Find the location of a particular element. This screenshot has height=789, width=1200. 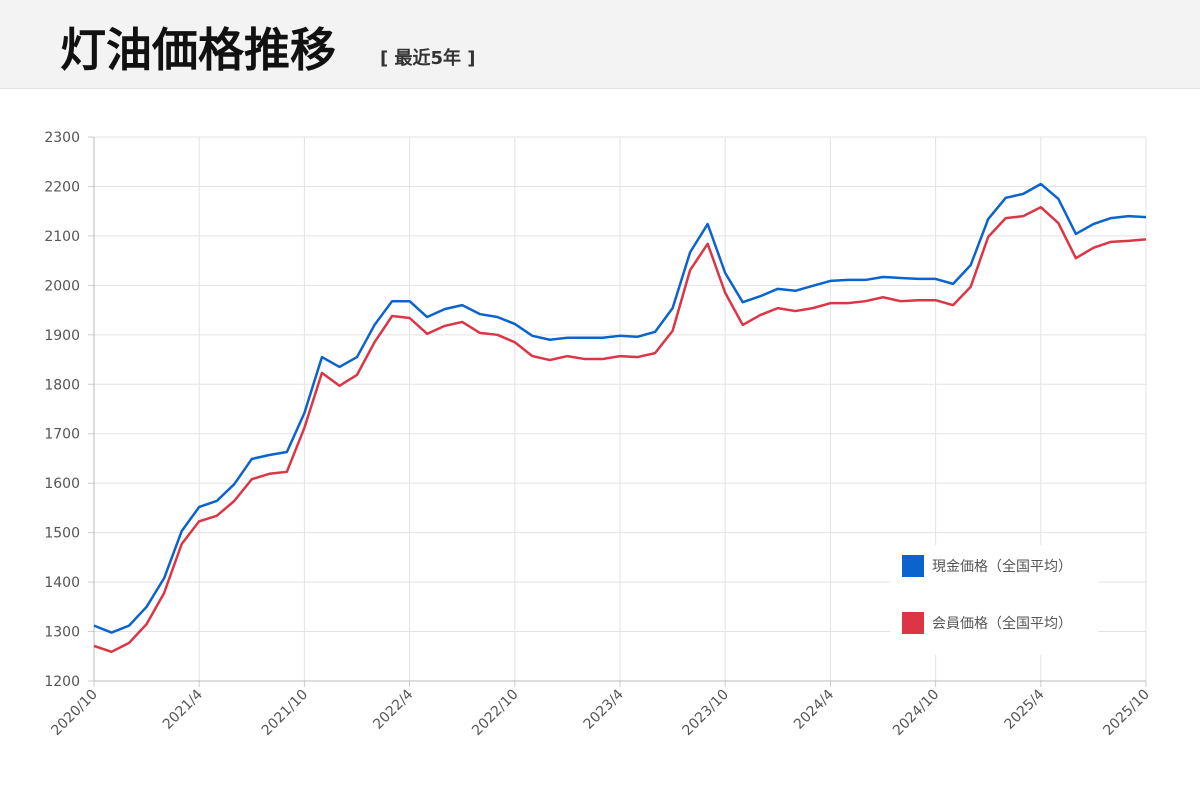

x-tick-label: 2022/10 is located at coordinates (495, 713).